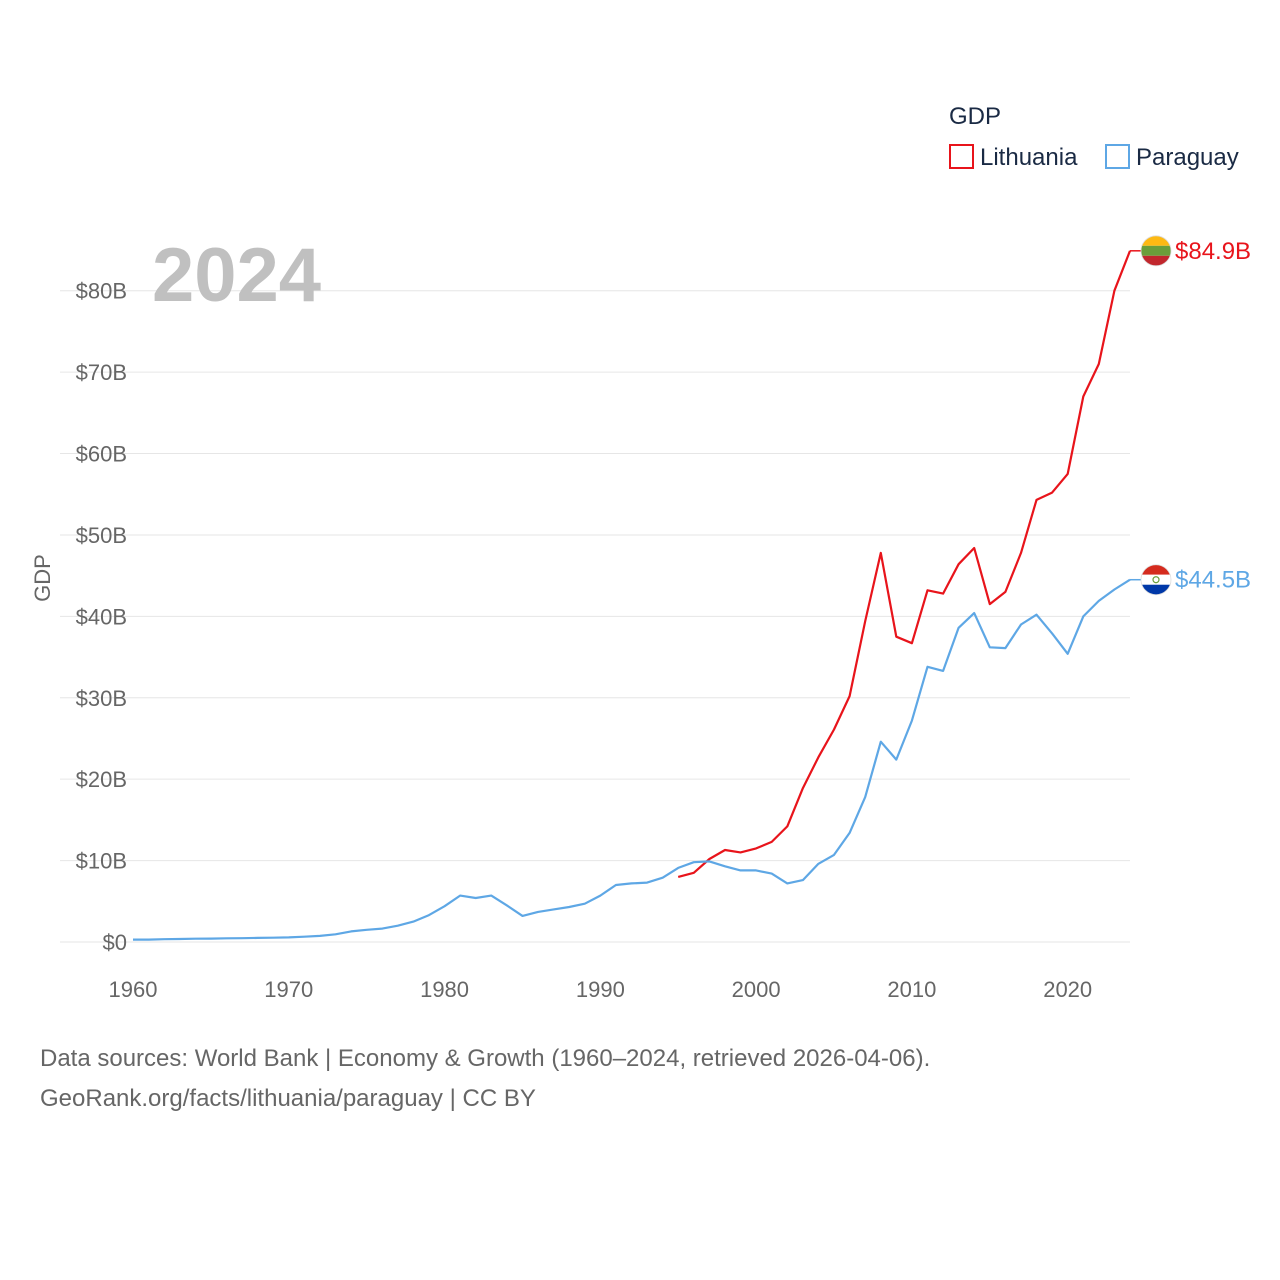 This screenshot has height=1280, width=1280. What do you see at coordinates (756, 989) in the screenshot?
I see `x-tick-label: 2000` at bounding box center [756, 989].